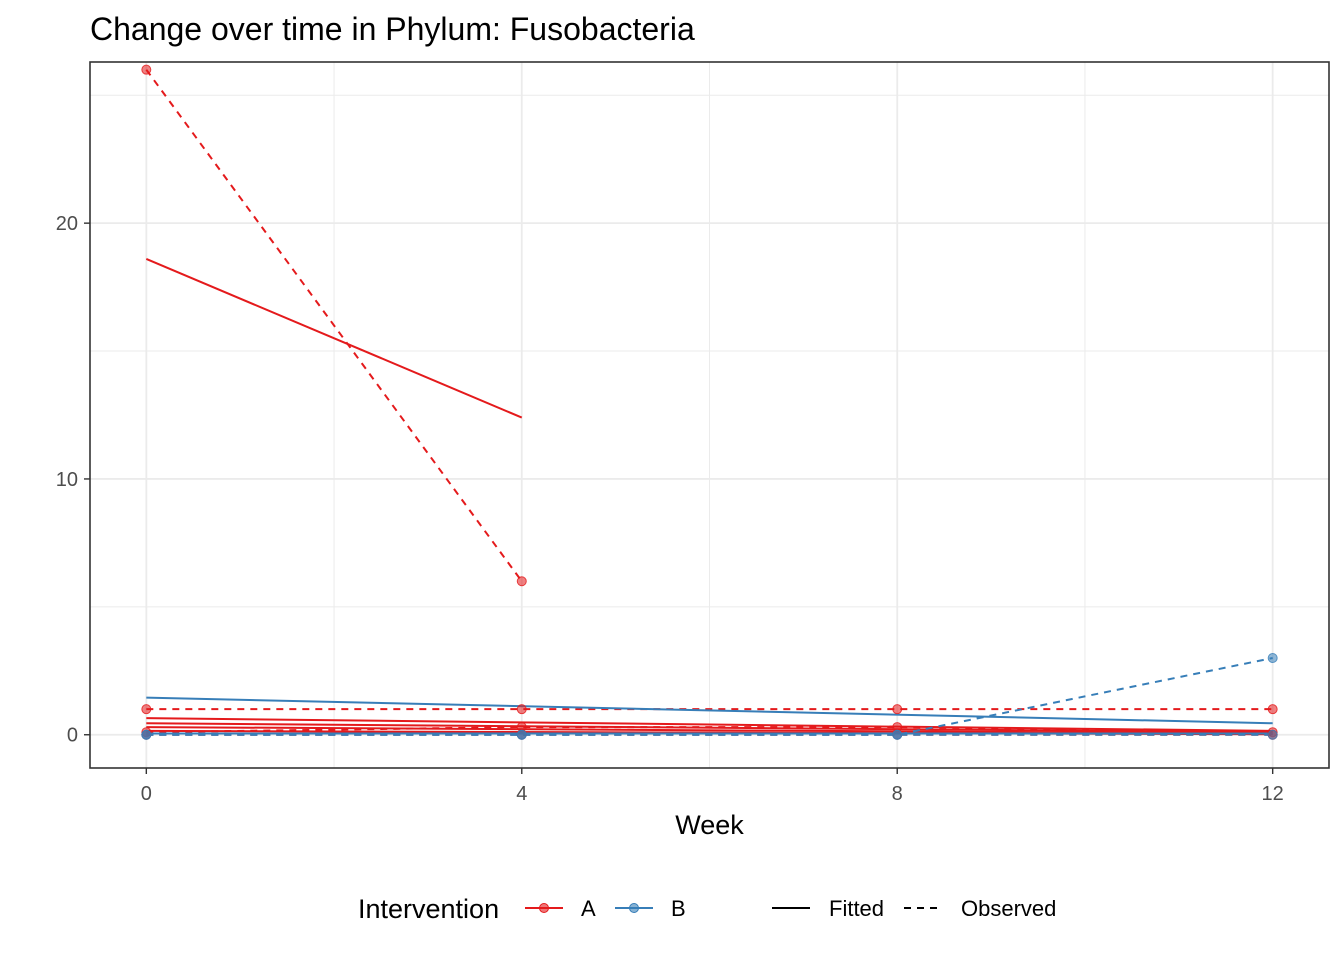 Image resolution: width=1344 pixels, height=960 pixels. What do you see at coordinates (709, 710) in the screenshot?
I see `series-line-b-fitted` at bounding box center [709, 710].